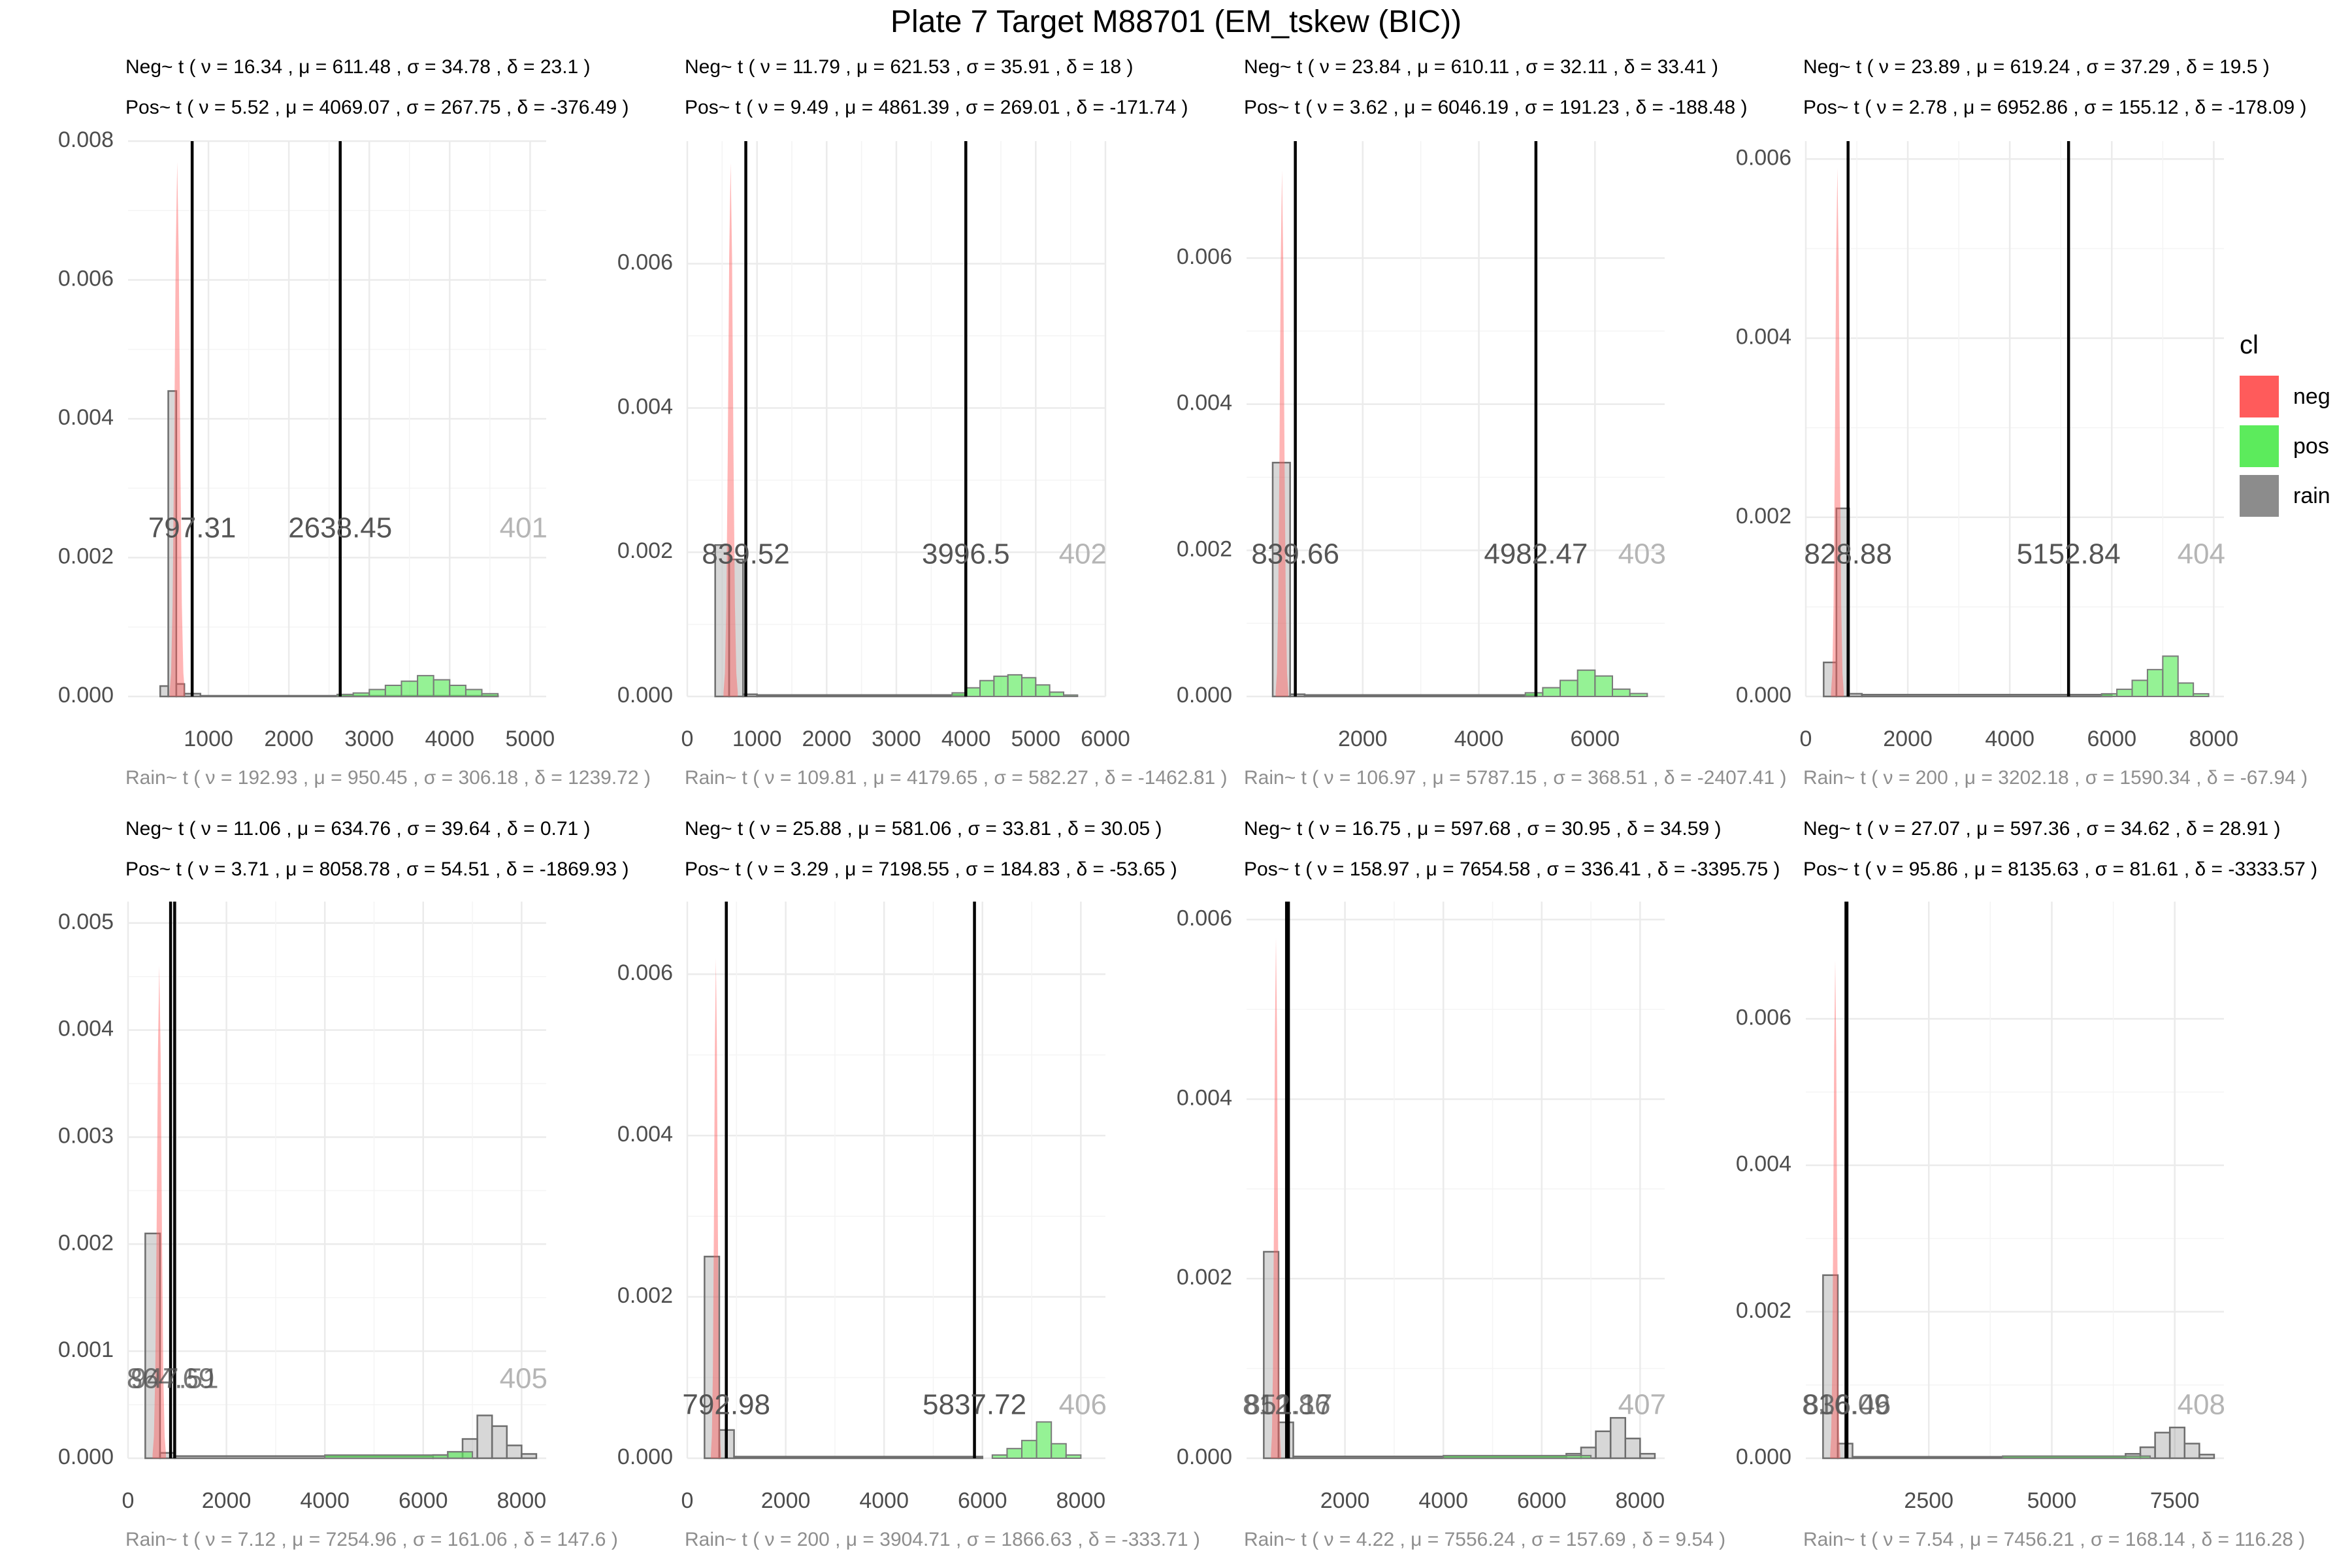 This screenshot has width=2352, height=1568. What do you see at coordinates (171, 1378) in the screenshot?
I see `threshold-value-label: 864.69` at bounding box center [171, 1378].